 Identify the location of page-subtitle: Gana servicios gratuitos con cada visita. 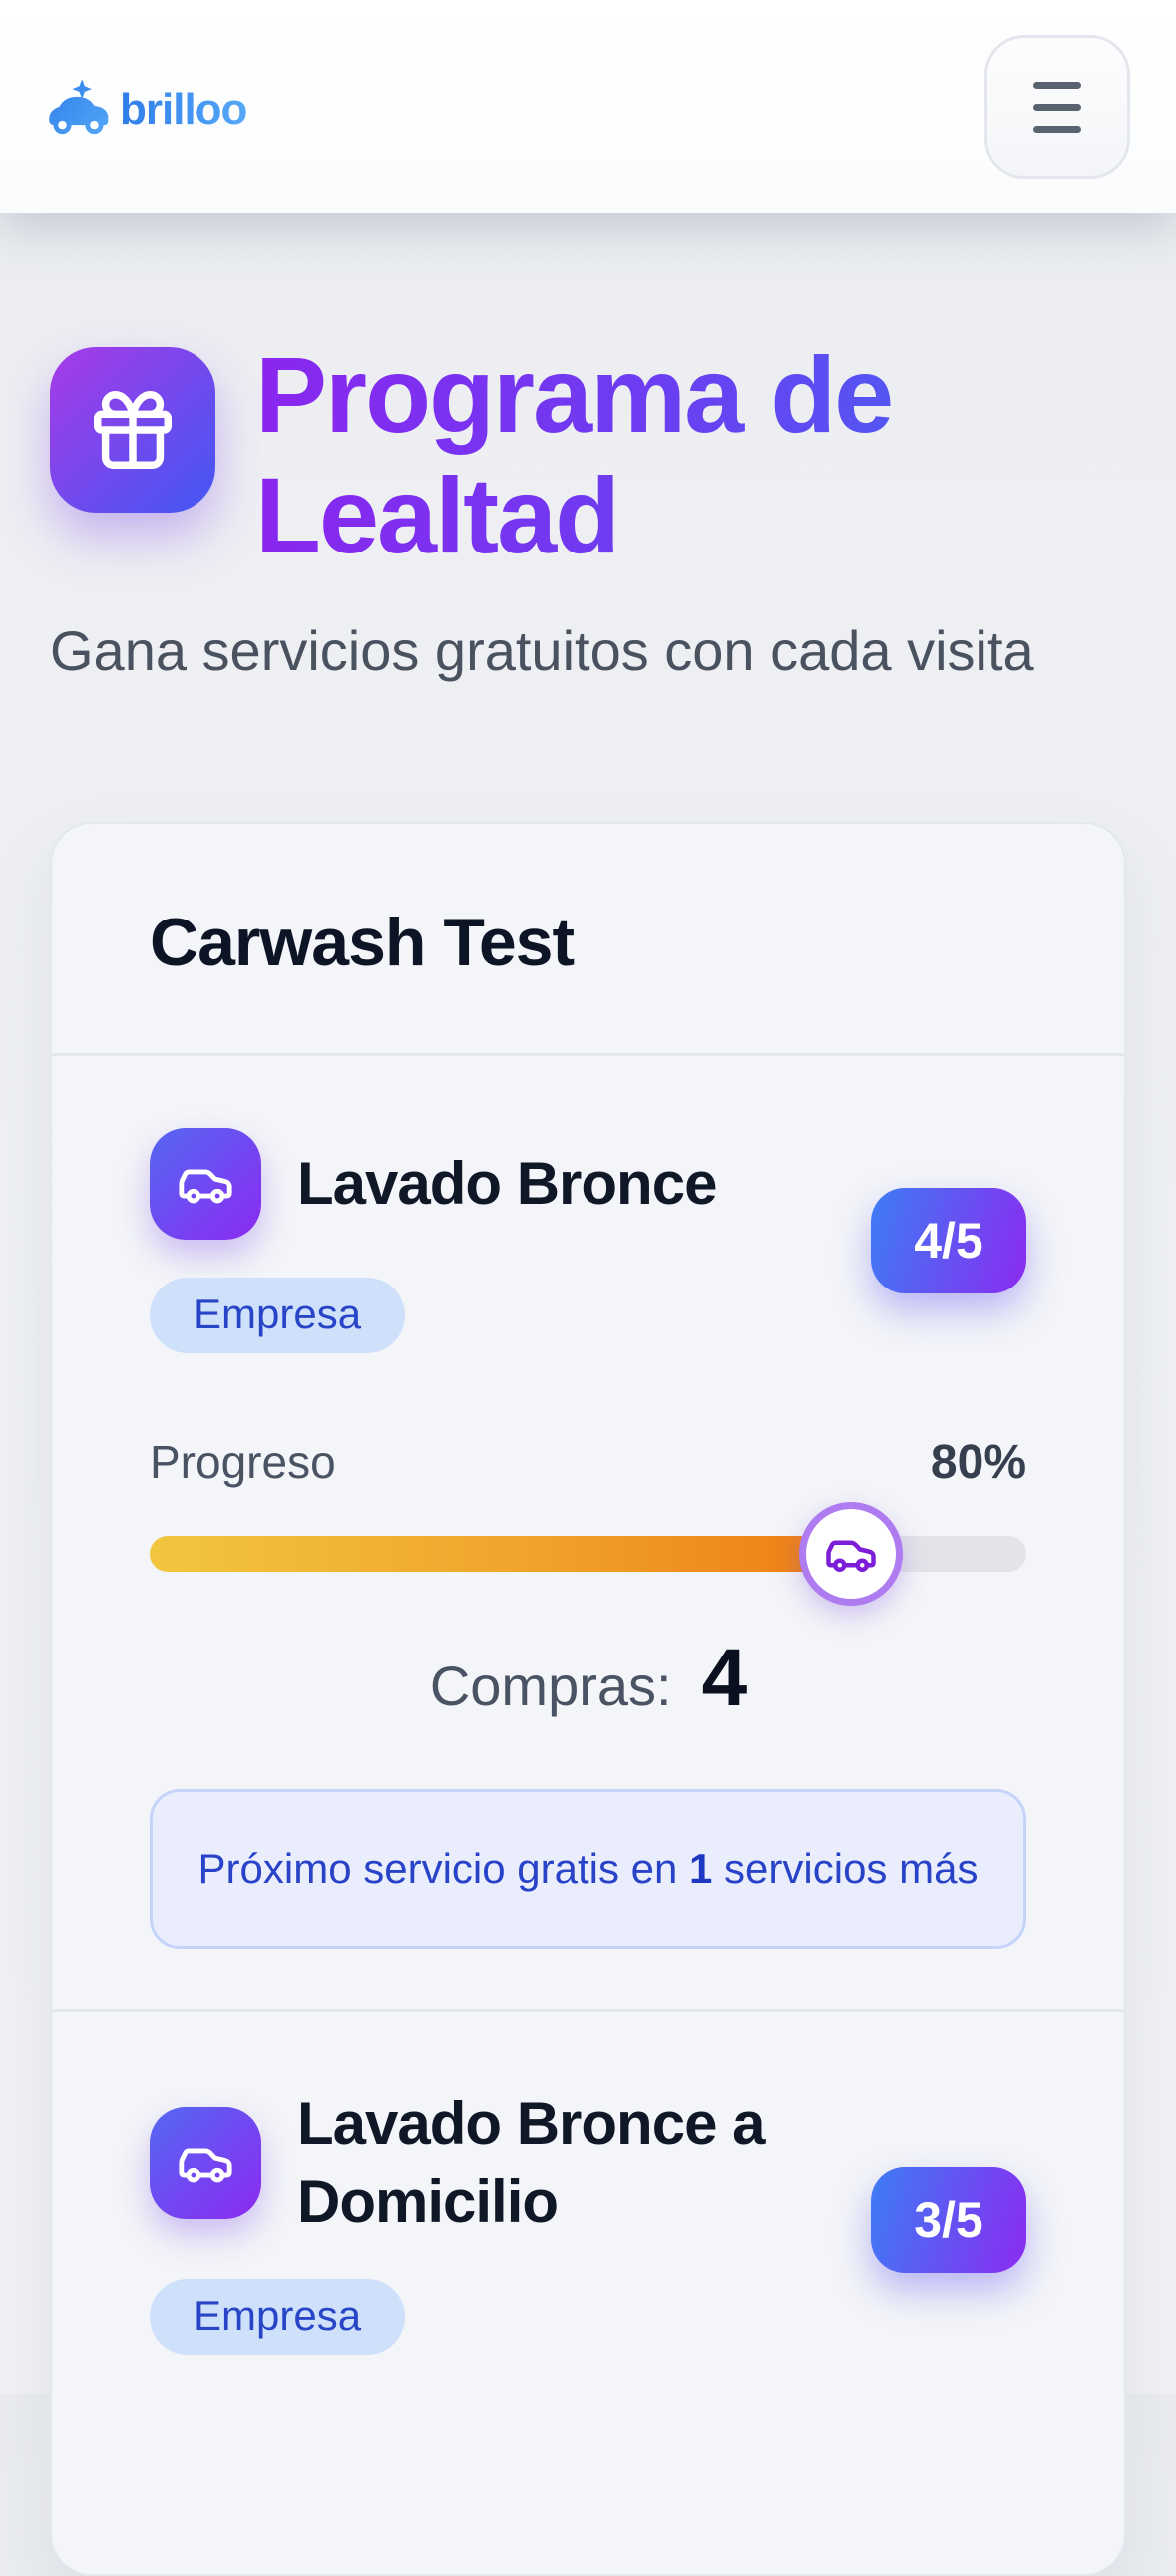
(542, 650).